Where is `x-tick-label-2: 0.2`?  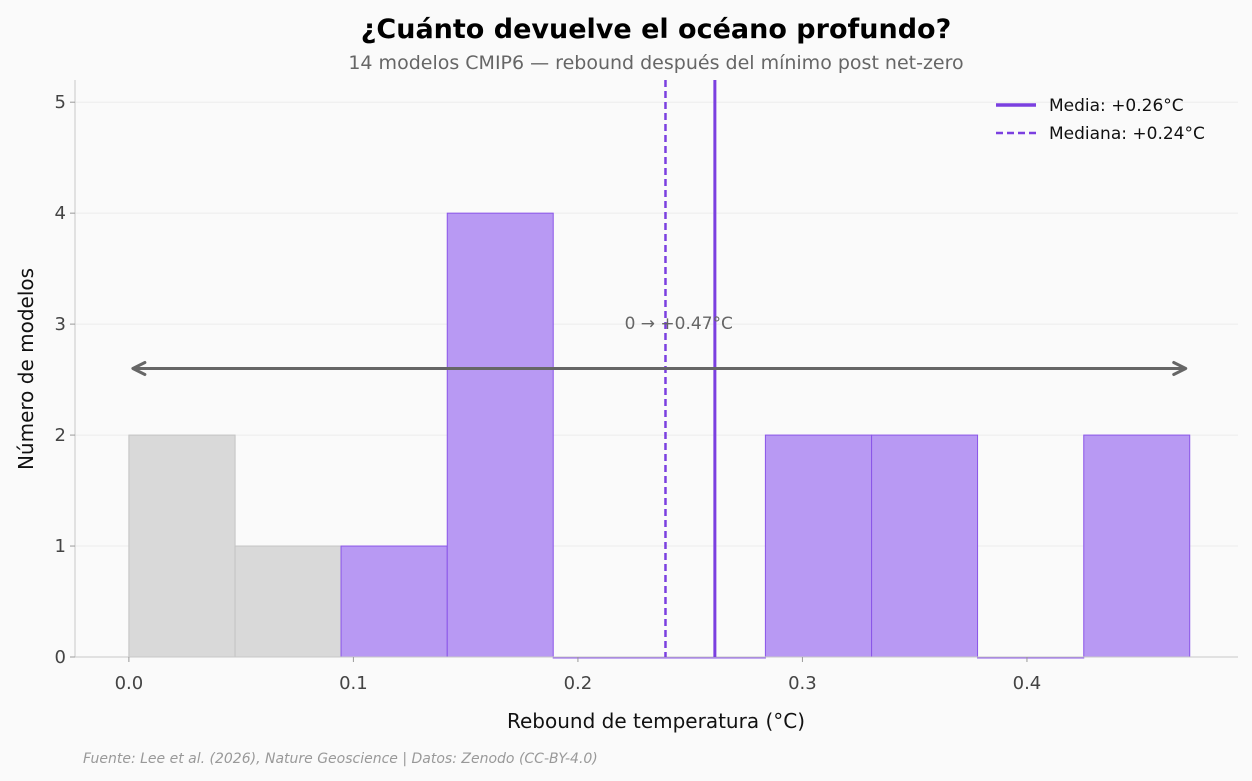 x-tick-label-2: 0.2 is located at coordinates (578, 683).